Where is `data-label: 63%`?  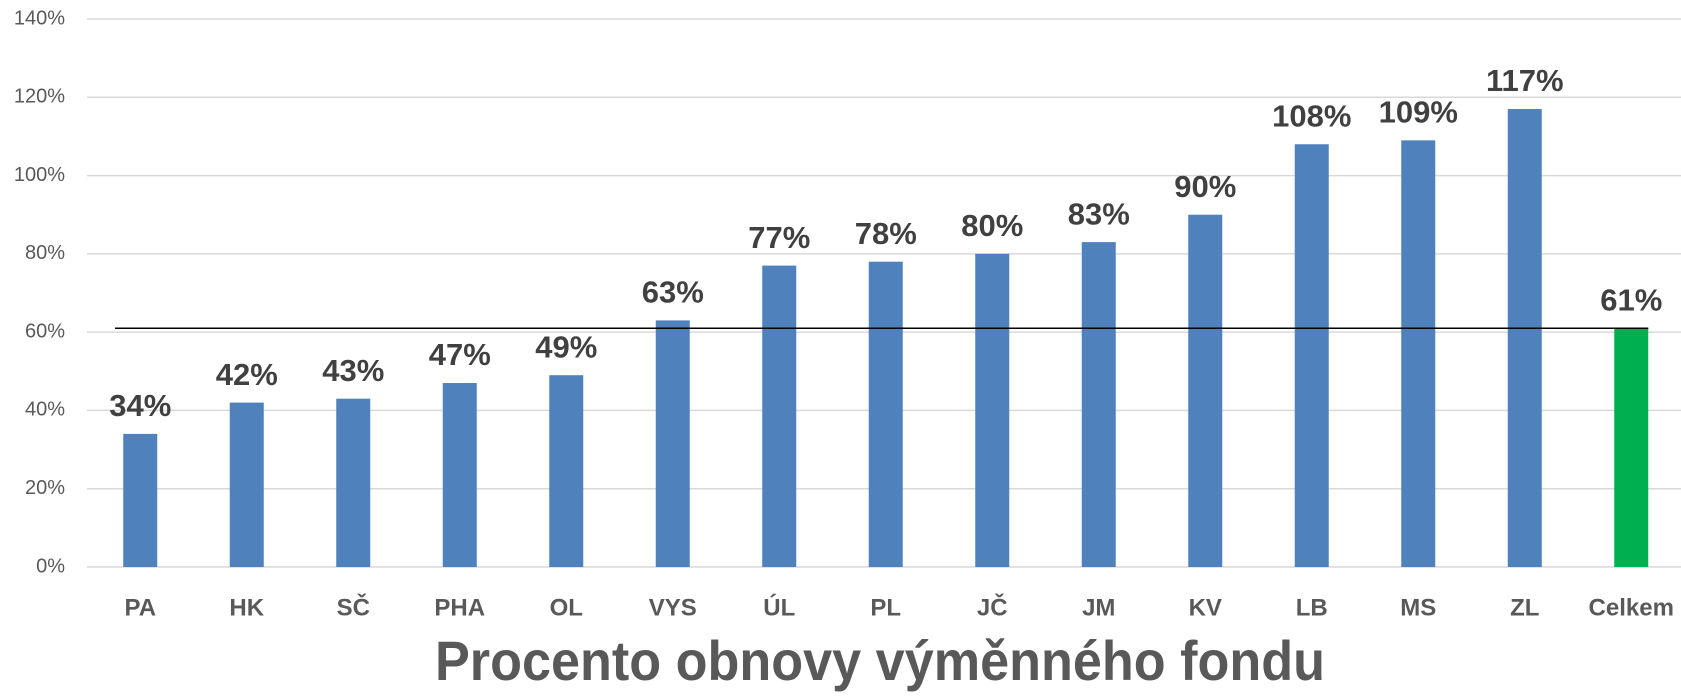 data-label: 63% is located at coordinates (673, 292).